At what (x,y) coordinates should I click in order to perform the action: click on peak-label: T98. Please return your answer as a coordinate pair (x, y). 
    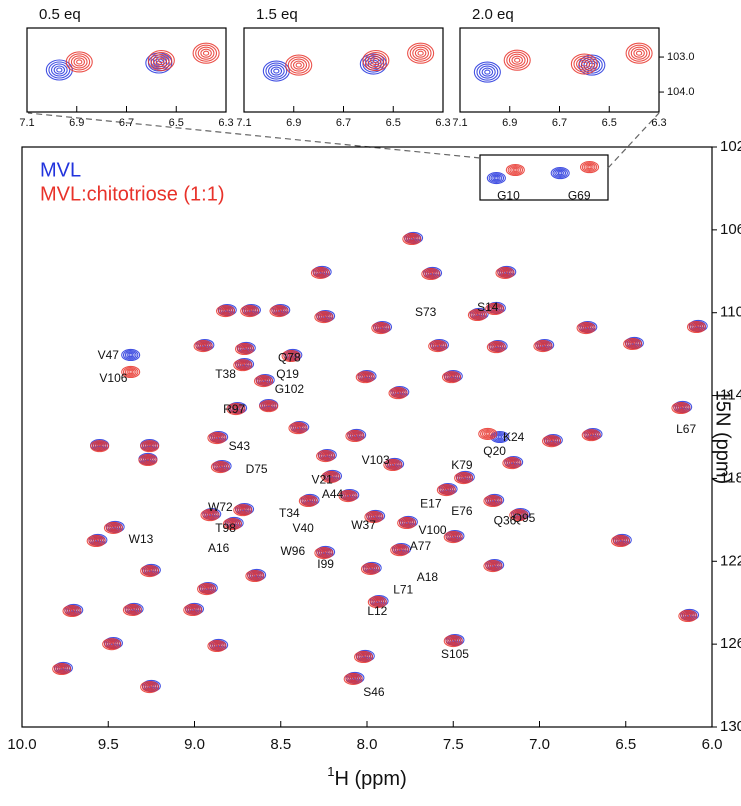
    Looking at the image, I should click on (225, 528).